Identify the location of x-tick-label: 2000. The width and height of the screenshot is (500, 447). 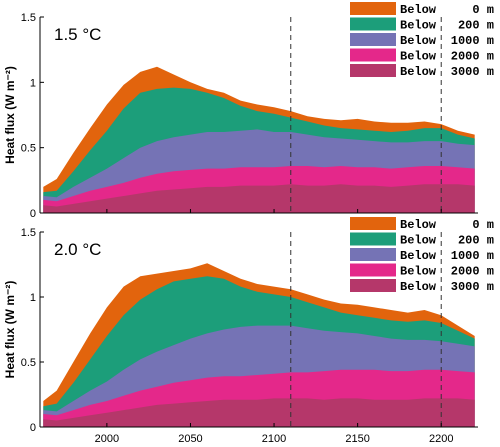
(107, 439).